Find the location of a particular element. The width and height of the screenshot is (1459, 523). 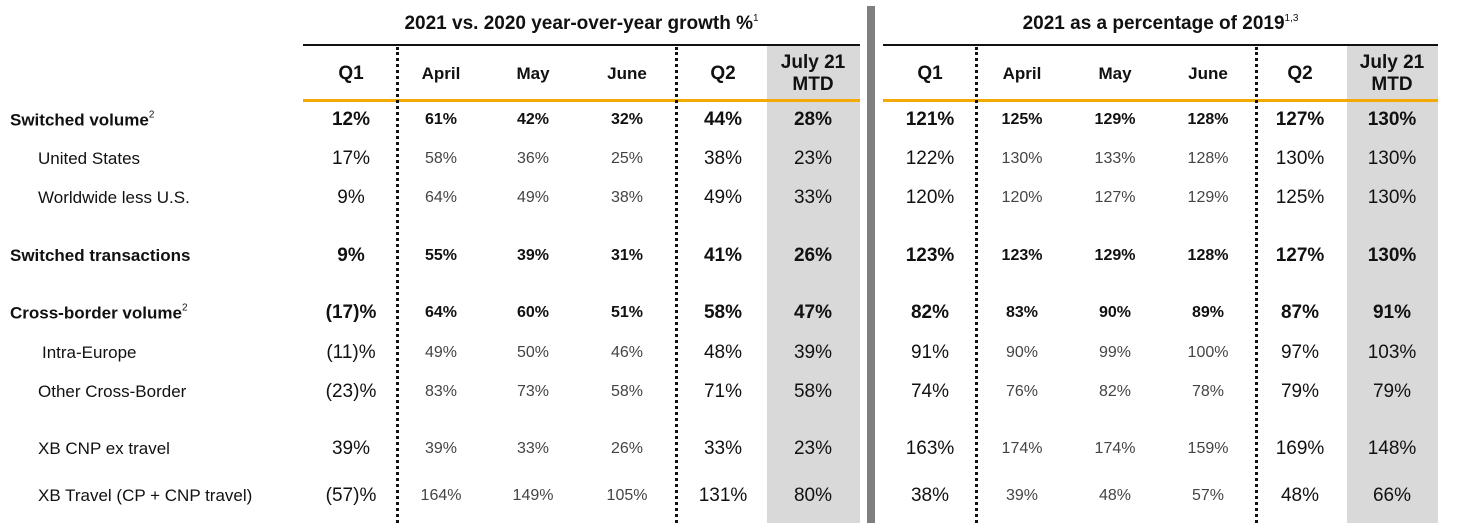

section-title: 2021 as a percentage of 20191,3 is located at coordinates (1160, 23).